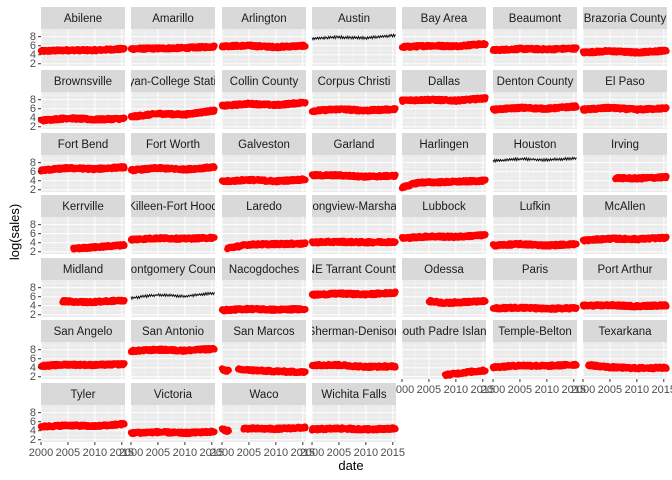 This screenshot has height=480, width=672. What do you see at coordinates (354, 207) in the screenshot?
I see `facet-strip-label: Longview-Marshall` at bounding box center [354, 207].